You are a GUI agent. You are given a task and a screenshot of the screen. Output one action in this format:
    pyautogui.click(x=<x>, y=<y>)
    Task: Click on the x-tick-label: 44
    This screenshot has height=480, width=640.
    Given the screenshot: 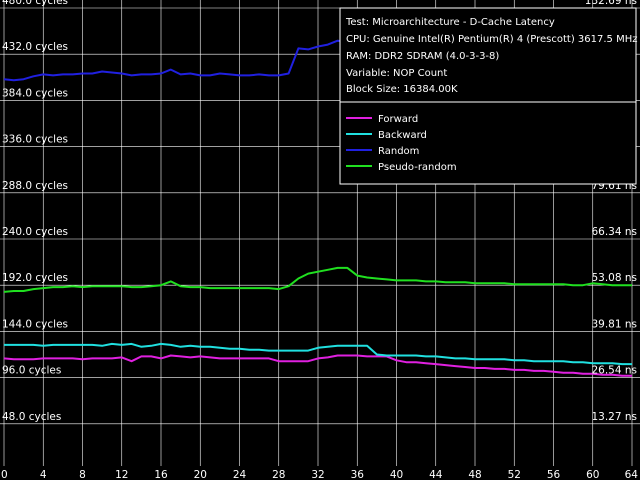 What is the action you would take?
    pyautogui.click(x=436, y=474)
    